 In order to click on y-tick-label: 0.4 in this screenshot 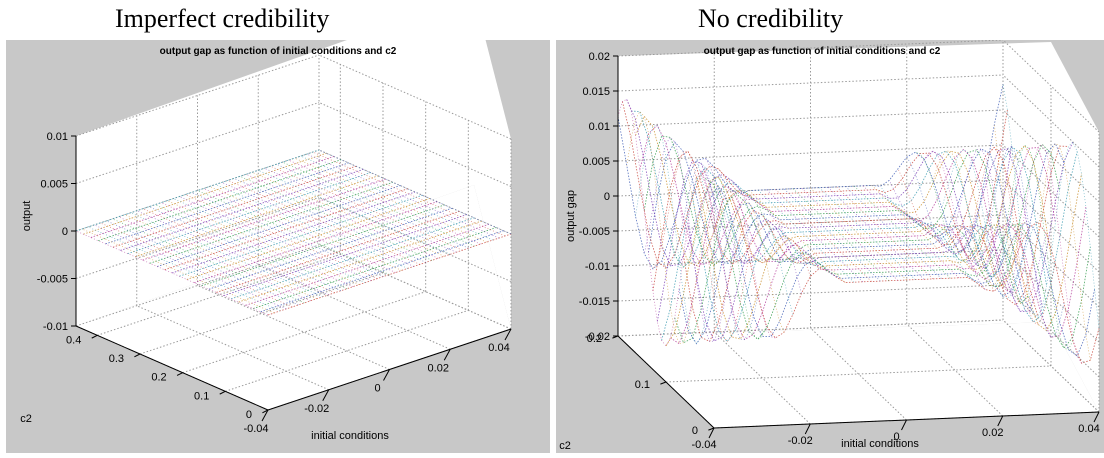, I will do `click(73, 340)`.